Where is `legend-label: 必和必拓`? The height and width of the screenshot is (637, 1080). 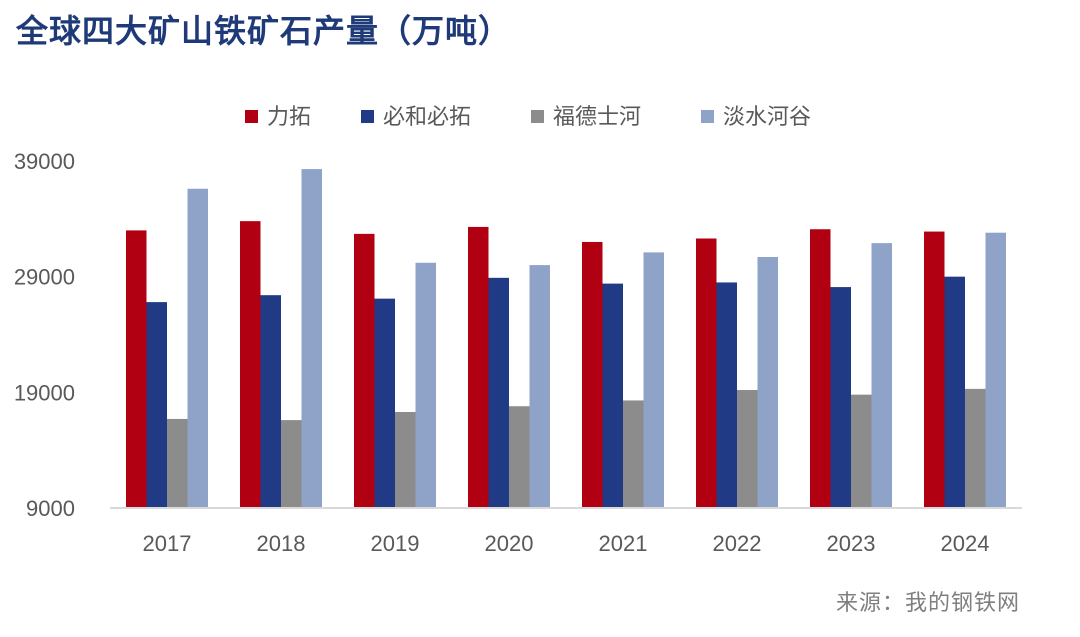 legend-label: 必和必拓 is located at coordinates (427, 117).